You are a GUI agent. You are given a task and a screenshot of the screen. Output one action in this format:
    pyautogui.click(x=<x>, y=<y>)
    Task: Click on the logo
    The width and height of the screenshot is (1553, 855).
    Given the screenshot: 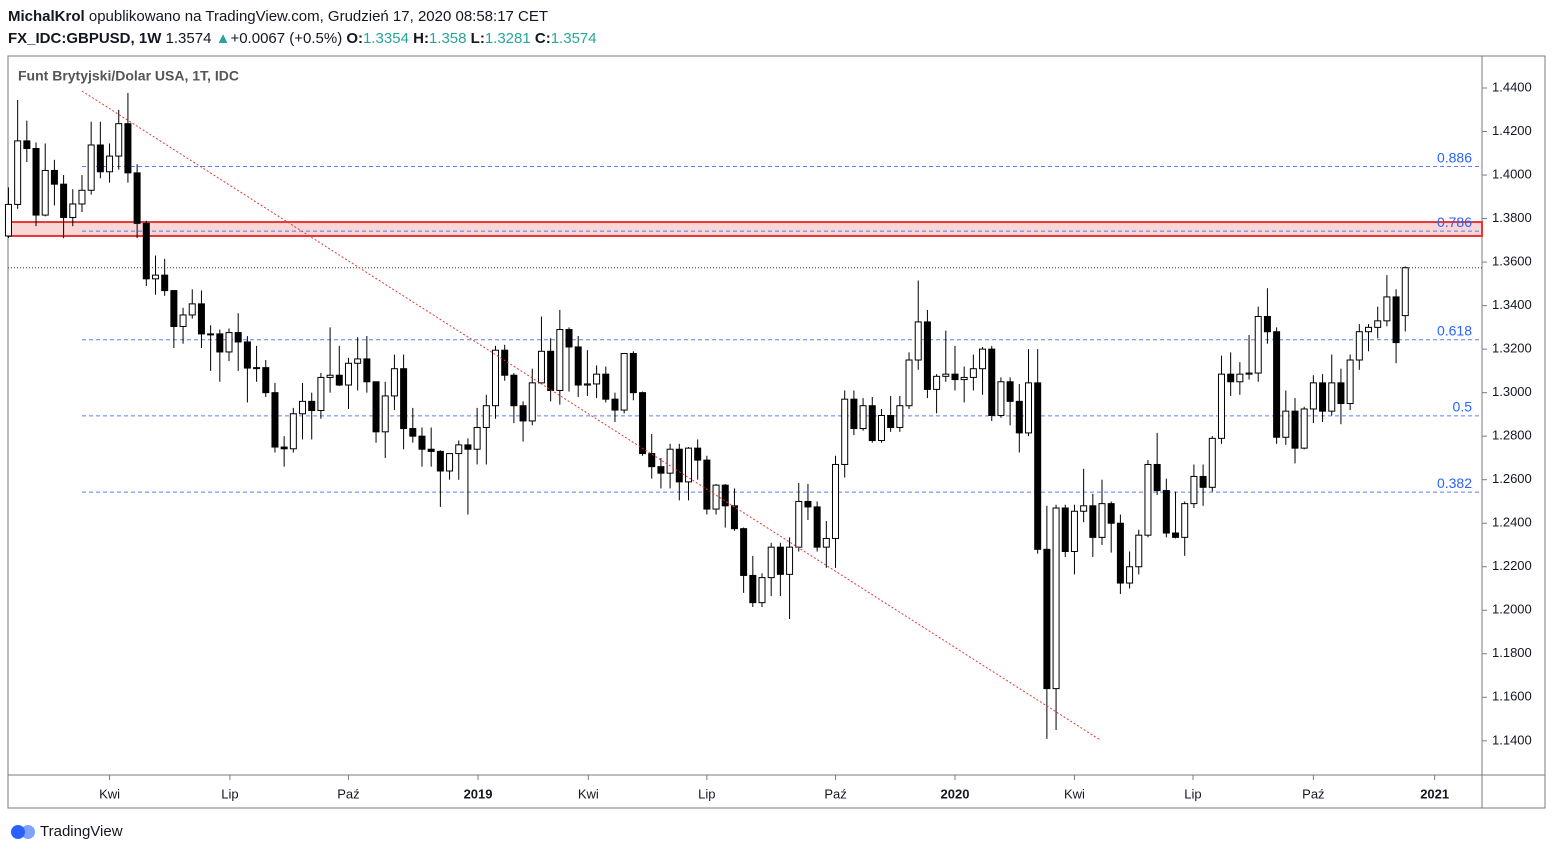 What is the action you would take?
    pyautogui.click(x=23, y=832)
    